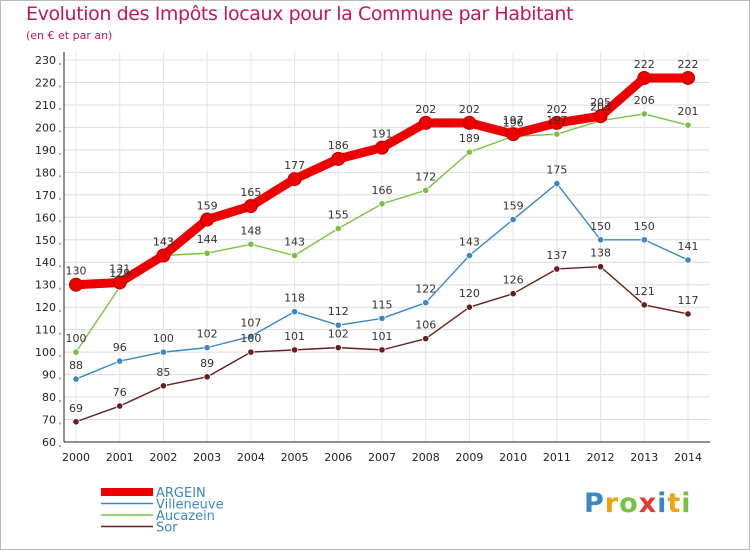 The width and height of the screenshot is (750, 550). What do you see at coordinates (207, 457) in the screenshot?
I see `x-tick-label: 2003` at bounding box center [207, 457].